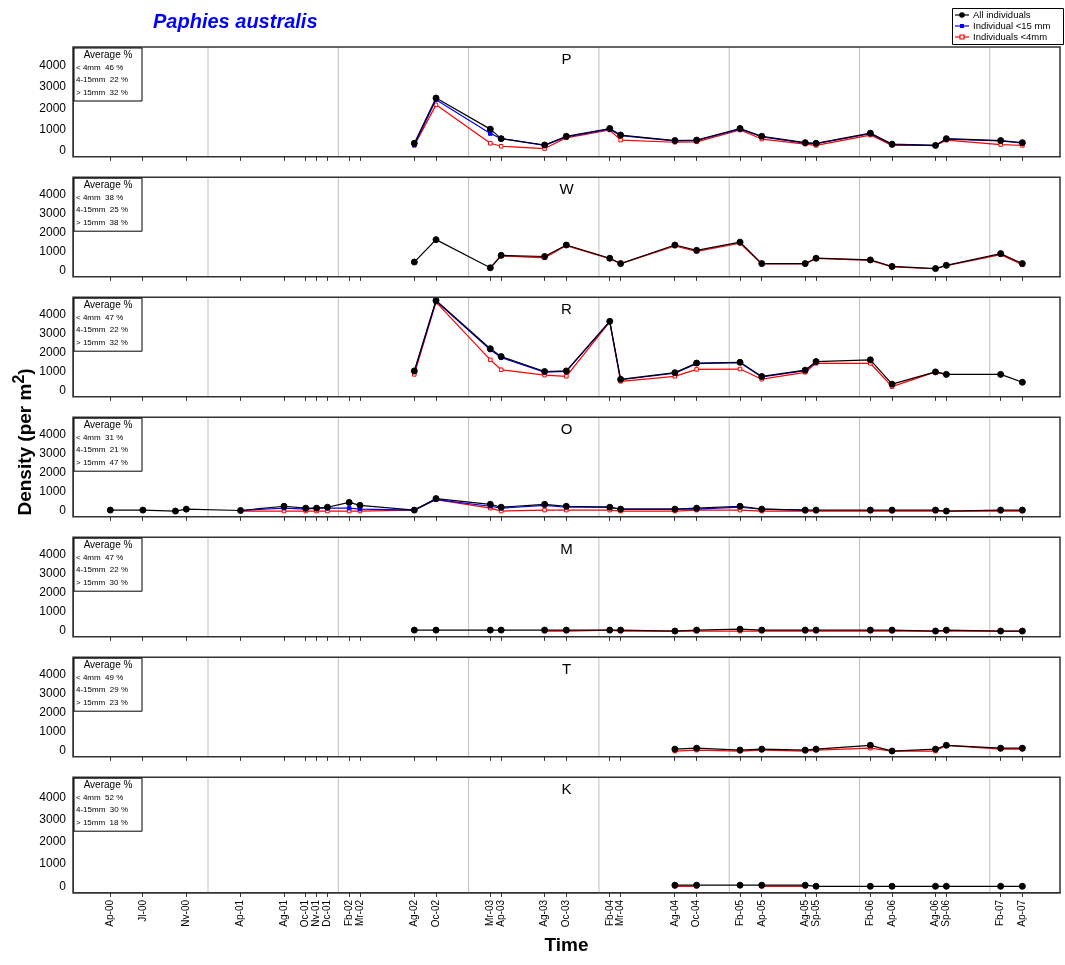 Image resolution: width=1065 pixels, height=965 pixels. Describe the element at coordinates (620, 913) in the screenshot. I see `x-tick-label: Mr-04` at that location.